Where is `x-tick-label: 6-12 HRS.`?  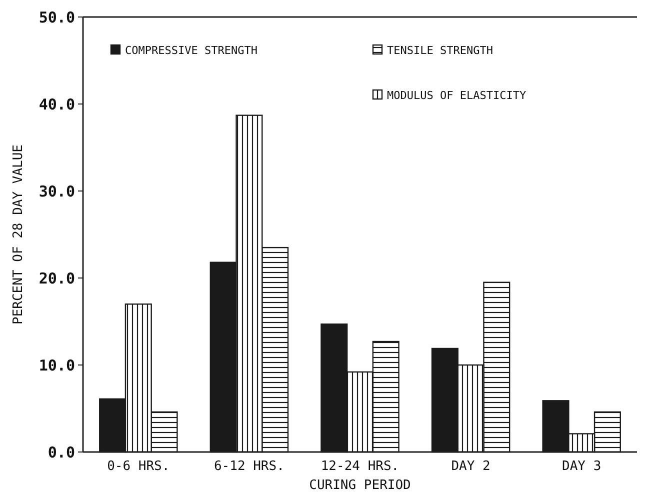
x-tick-label: 6-12 HRS. is located at coordinates (249, 466).